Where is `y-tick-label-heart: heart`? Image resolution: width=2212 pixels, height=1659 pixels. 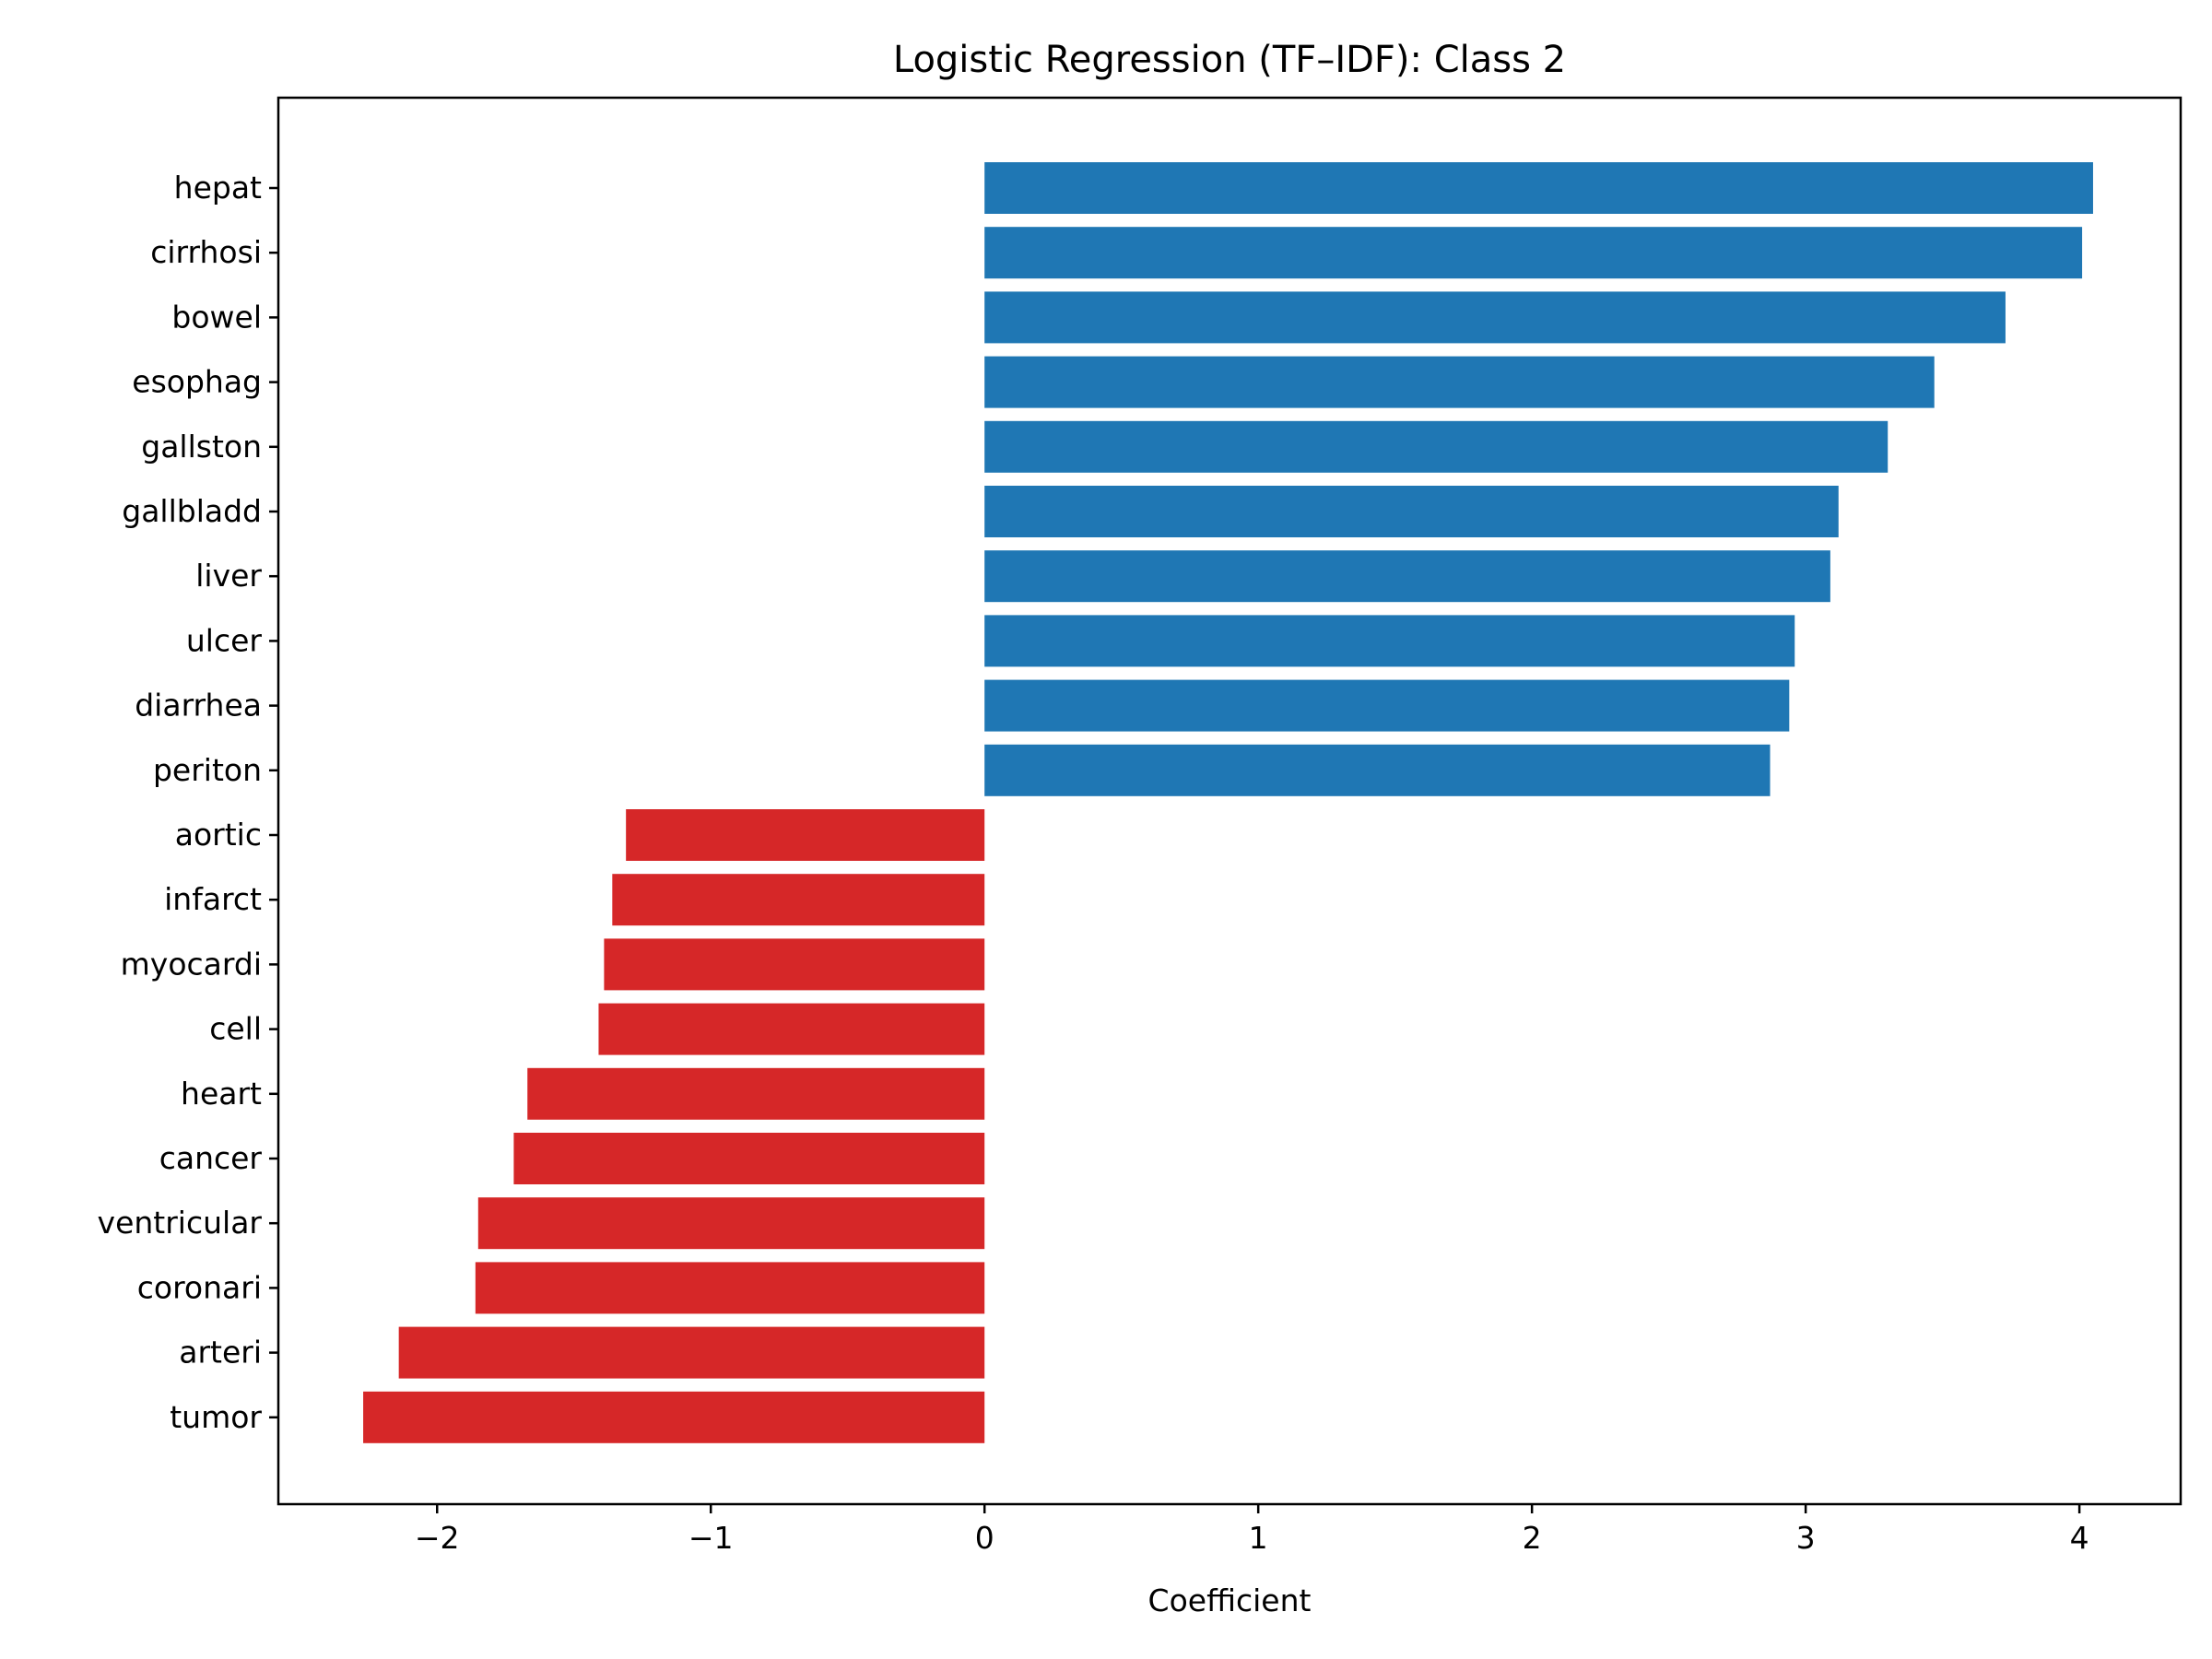 y-tick-label-heart: heart is located at coordinates (221, 1094).